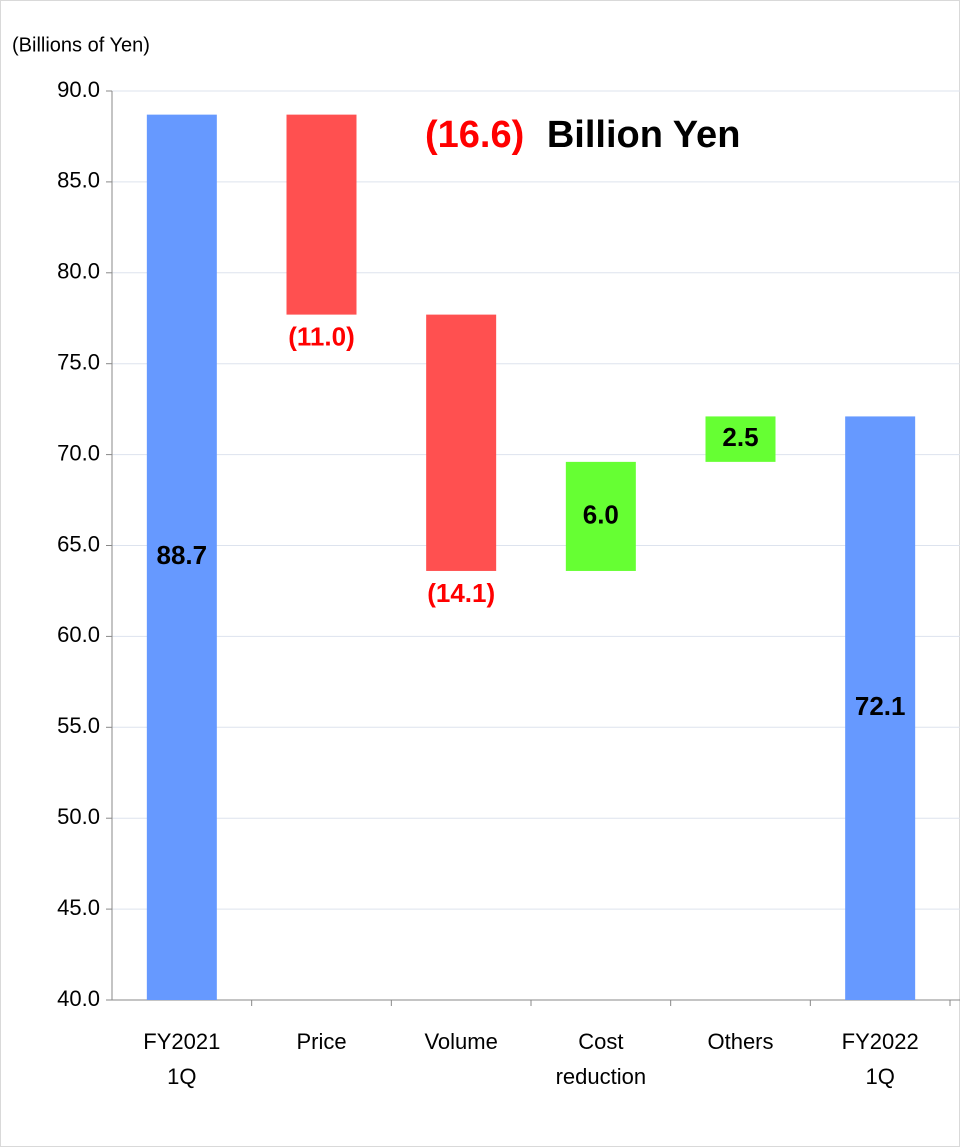 The width and height of the screenshot is (961, 1148). What do you see at coordinates (644, 135) in the screenshot?
I see `annotation-text: Billion Yen` at bounding box center [644, 135].